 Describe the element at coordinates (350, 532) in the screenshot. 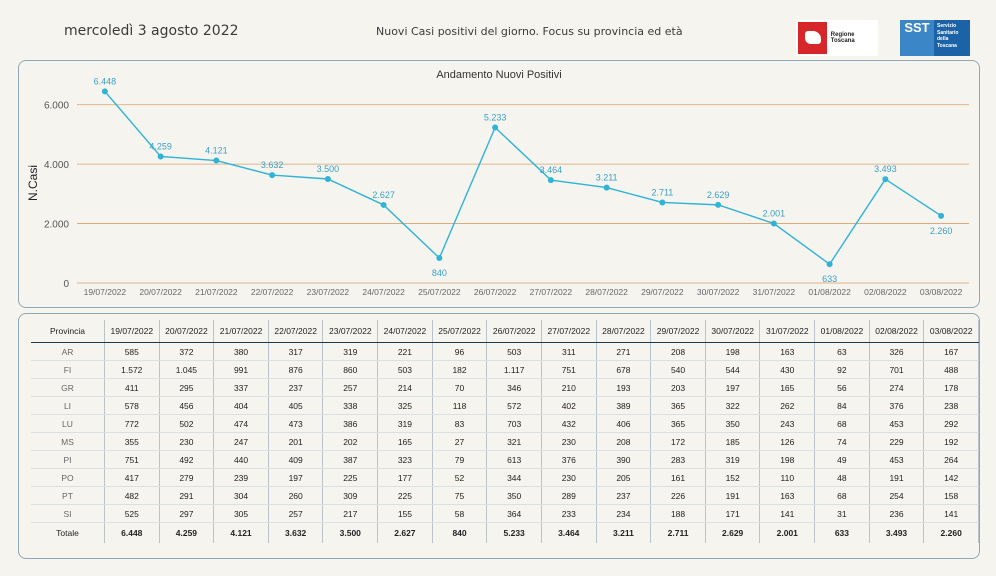

I see `value-cell: 3.500` at that location.